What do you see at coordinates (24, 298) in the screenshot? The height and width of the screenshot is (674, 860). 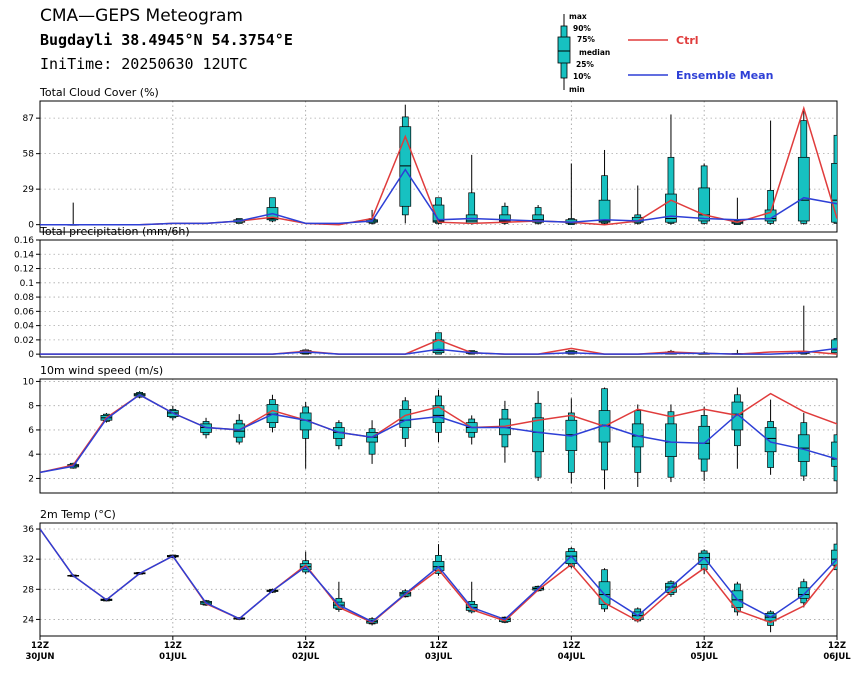 I see `y-tick-label: 0.08` at bounding box center [24, 298].